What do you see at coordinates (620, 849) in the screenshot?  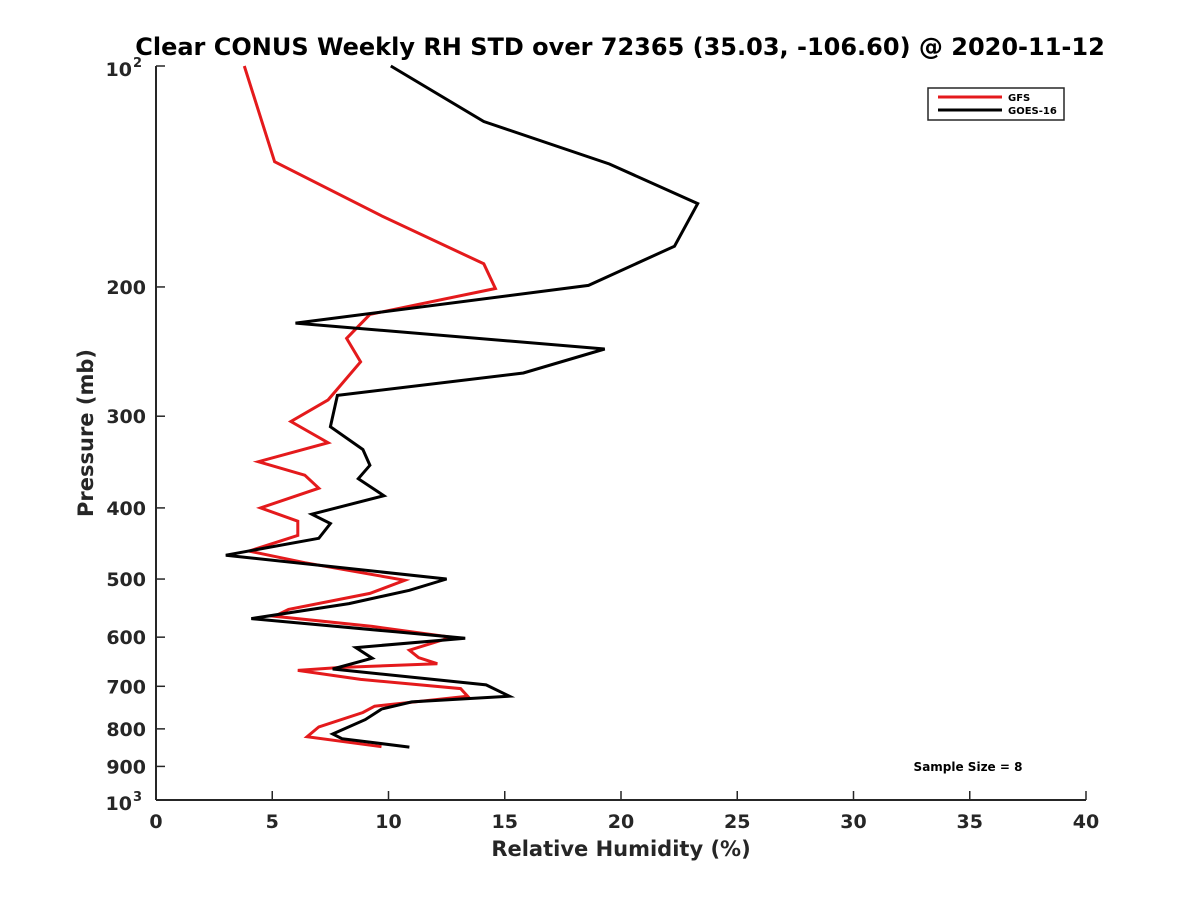 I see `x-axis-label: Relative Humidity (%)` at bounding box center [620, 849].